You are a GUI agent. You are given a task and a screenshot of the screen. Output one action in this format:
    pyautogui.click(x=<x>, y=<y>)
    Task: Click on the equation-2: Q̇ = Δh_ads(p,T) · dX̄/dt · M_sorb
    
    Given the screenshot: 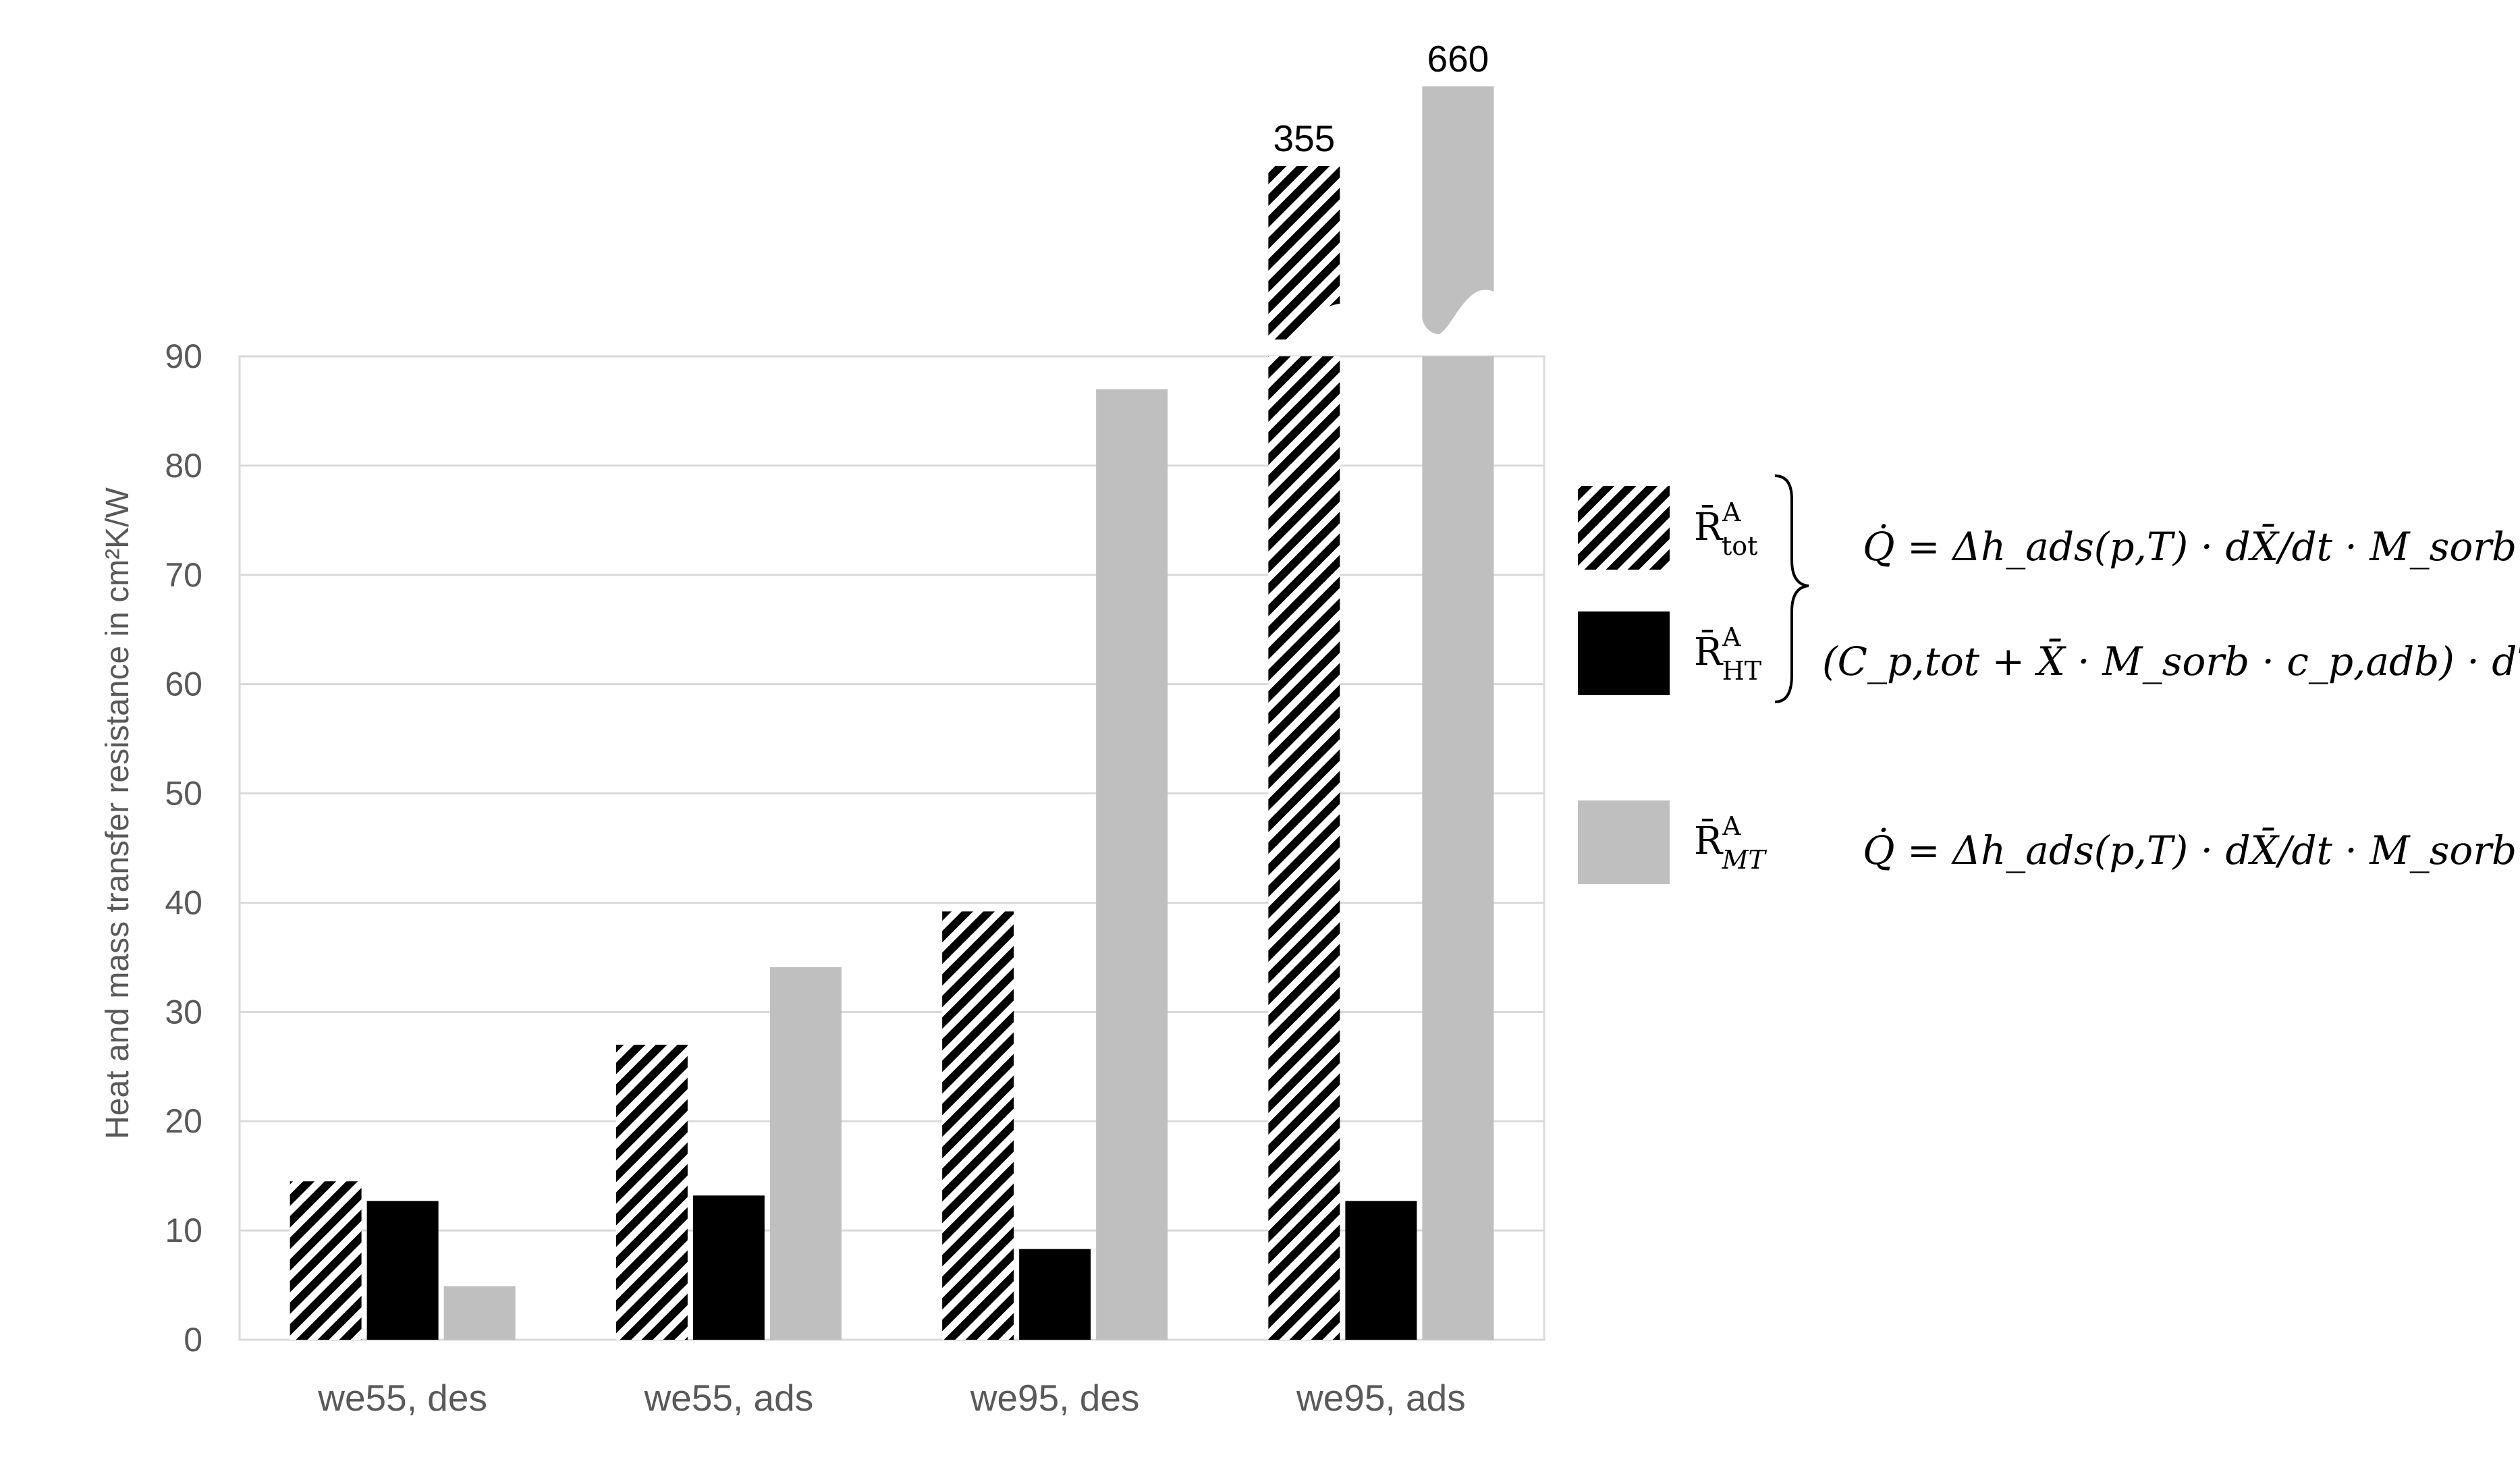 What is the action you would take?
    pyautogui.click(x=2190, y=850)
    